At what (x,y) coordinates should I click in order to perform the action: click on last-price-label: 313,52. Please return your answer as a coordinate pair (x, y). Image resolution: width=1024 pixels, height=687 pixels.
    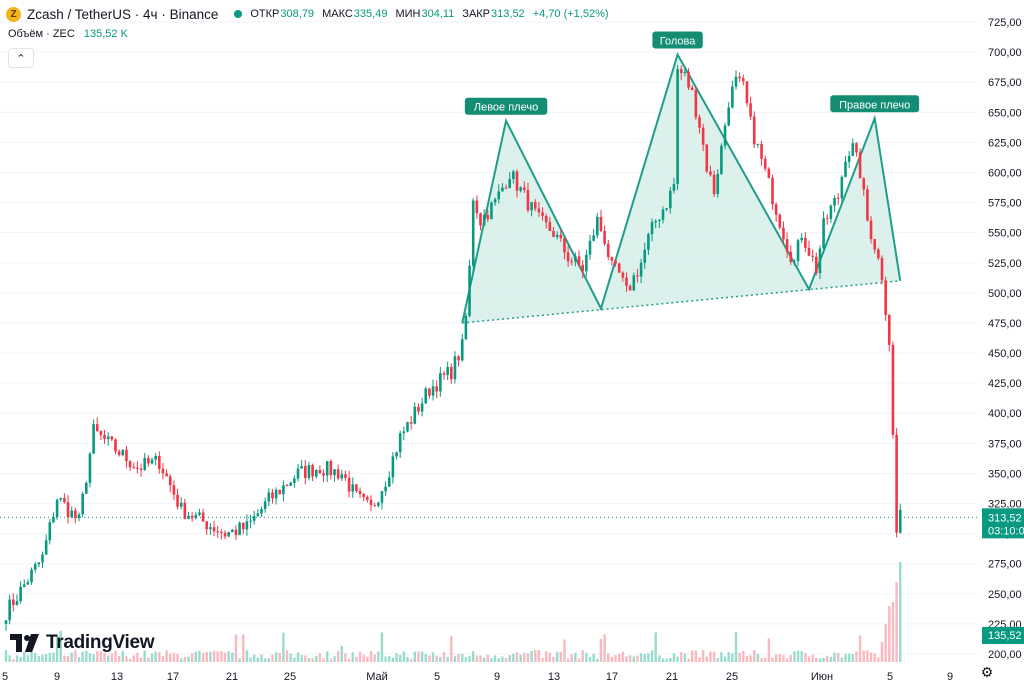
    Looking at the image, I should click on (1005, 518).